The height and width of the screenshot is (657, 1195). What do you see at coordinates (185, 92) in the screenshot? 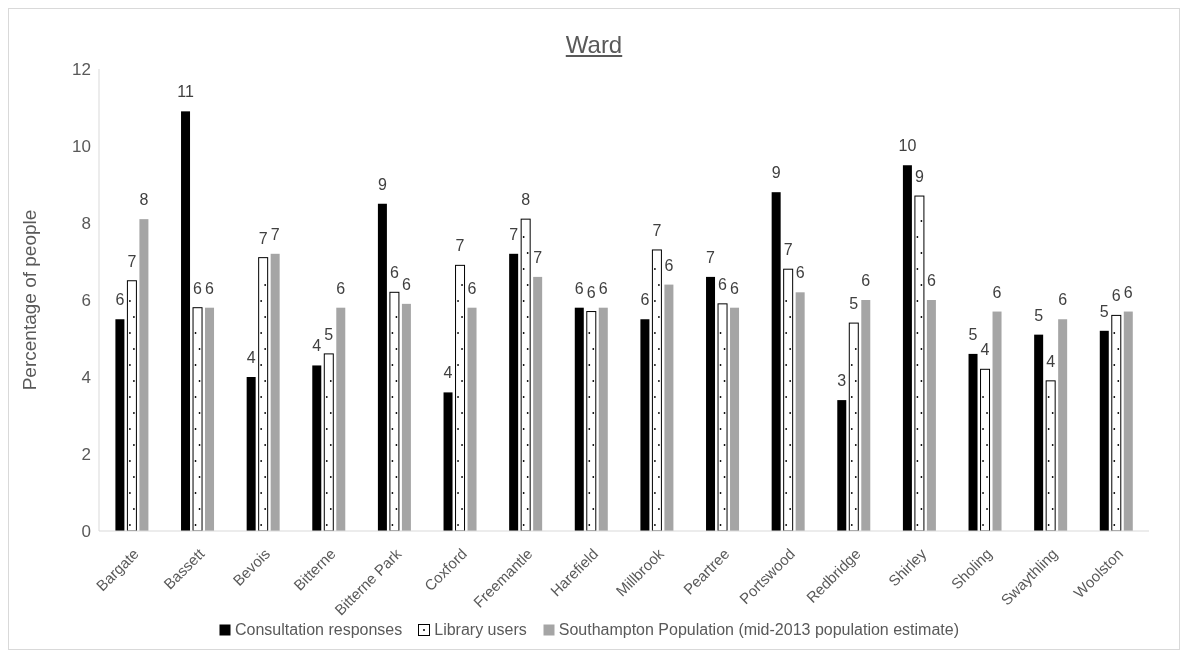
I see `data-label: 11` at bounding box center [185, 92].